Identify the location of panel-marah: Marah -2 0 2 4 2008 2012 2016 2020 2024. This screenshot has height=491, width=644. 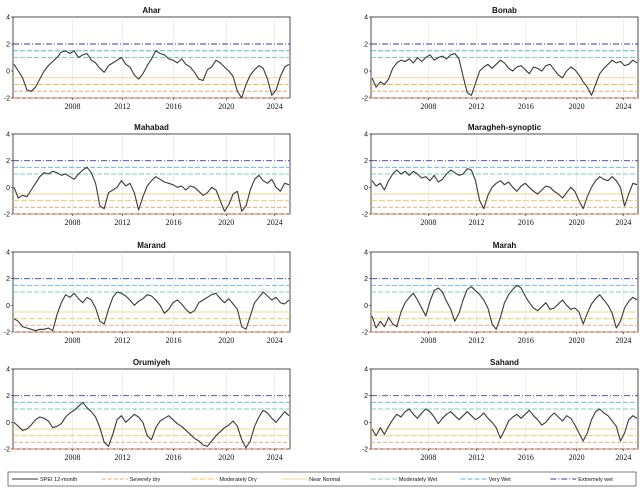
(500, 293).